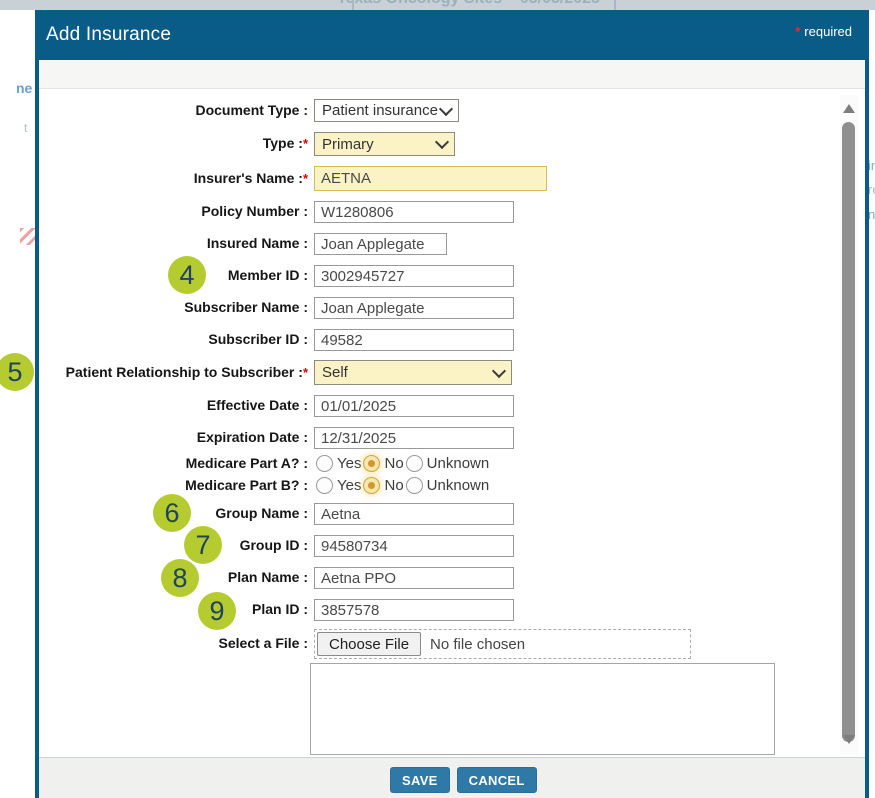 This screenshot has height=798, width=875. I want to click on file-chosen-status: No file chosen, so click(478, 644).